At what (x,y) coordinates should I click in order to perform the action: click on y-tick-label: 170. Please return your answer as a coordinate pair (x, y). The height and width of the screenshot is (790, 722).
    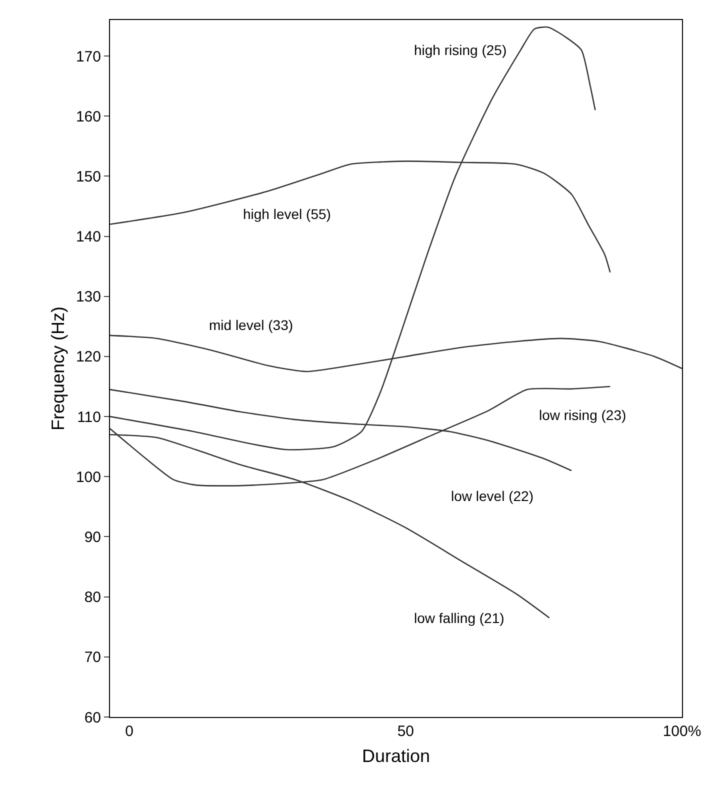
    Looking at the image, I should click on (88, 57).